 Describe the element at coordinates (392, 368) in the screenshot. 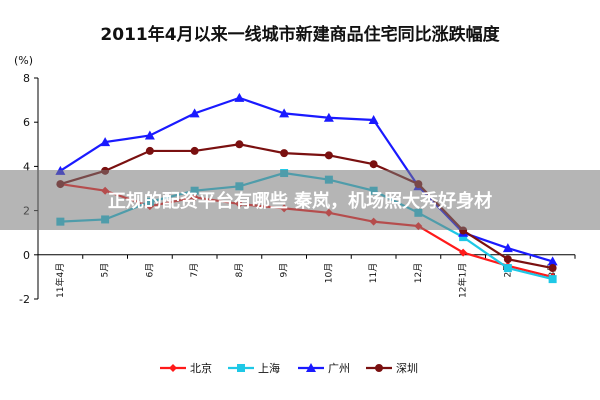

I see `legend-item: 深圳` at that location.